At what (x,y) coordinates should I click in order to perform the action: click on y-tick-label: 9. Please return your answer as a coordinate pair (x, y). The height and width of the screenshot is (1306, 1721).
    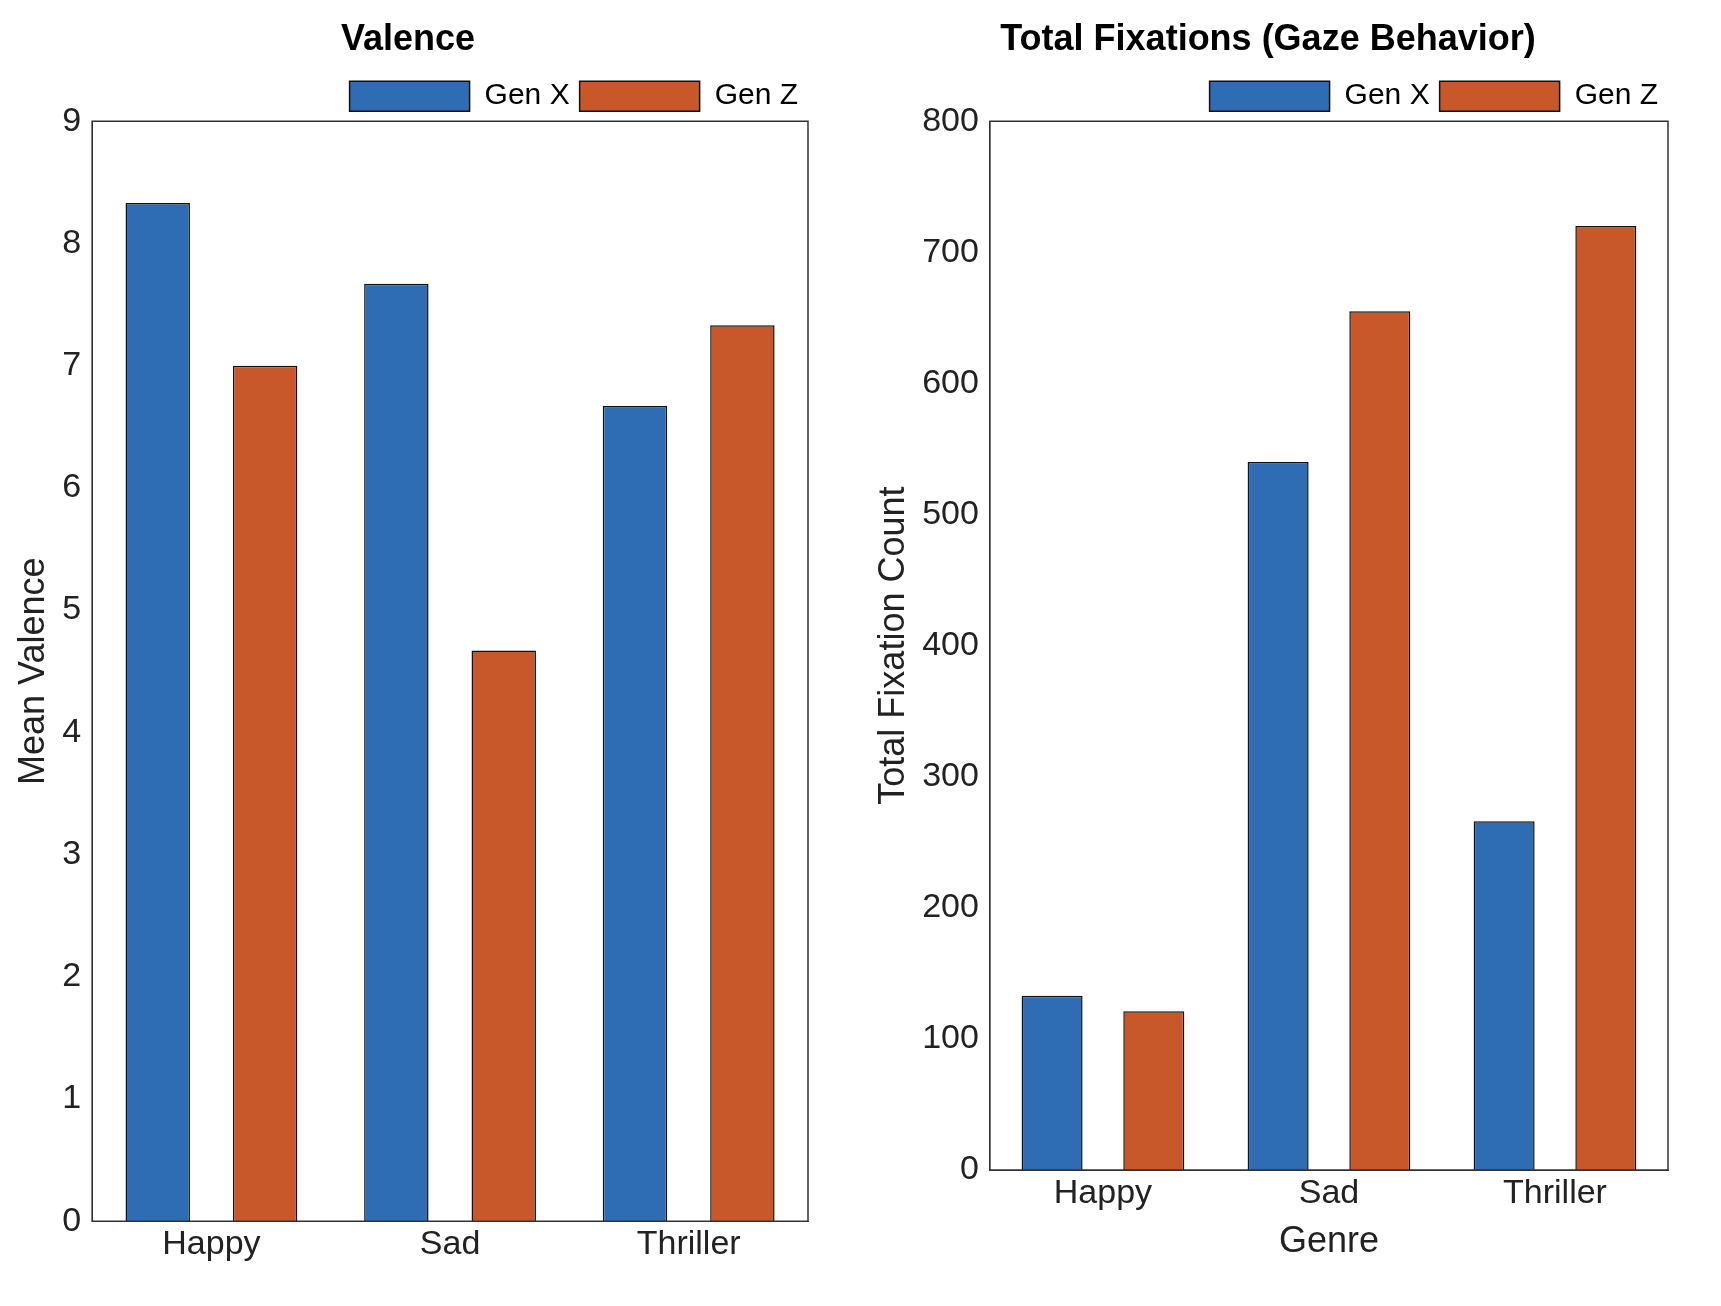
    Looking at the image, I should click on (72, 118).